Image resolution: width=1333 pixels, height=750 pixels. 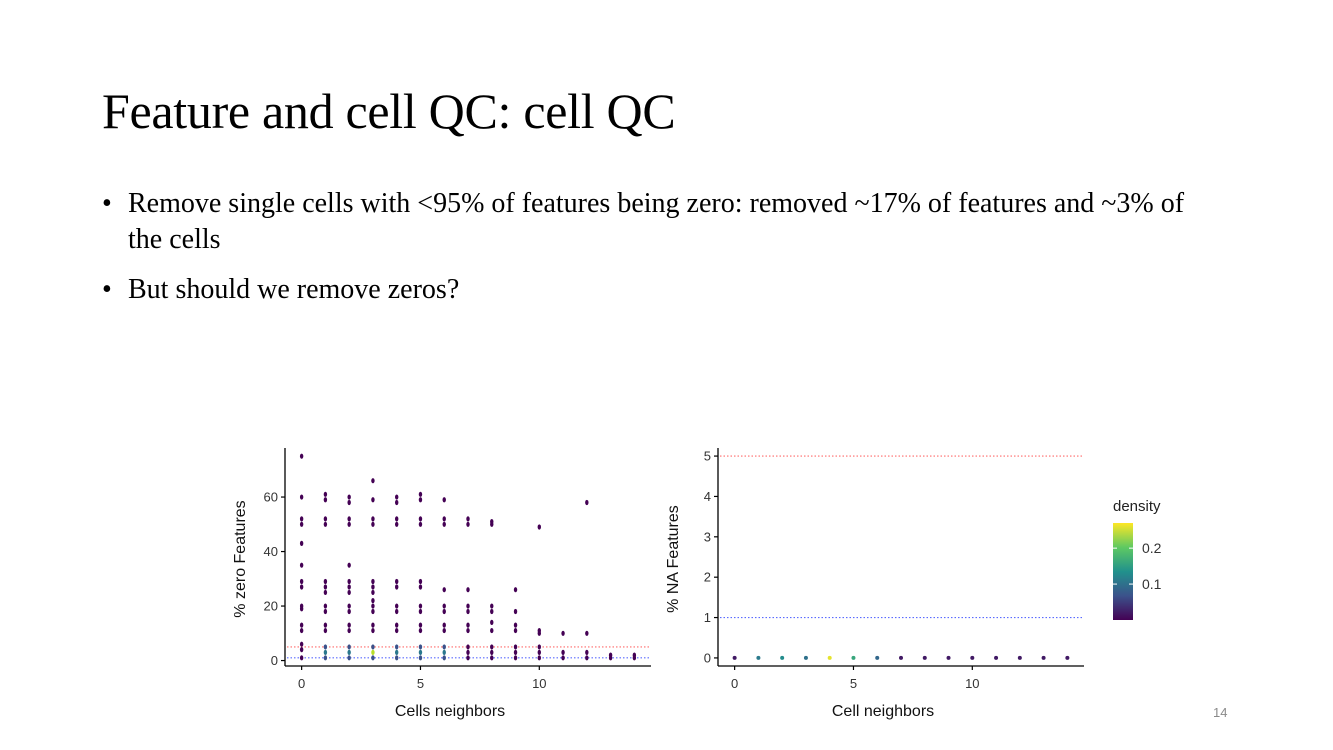 What do you see at coordinates (294, 289) in the screenshot?
I see `bullet-text: But should we remove zeros?` at bounding box center [294, 289].